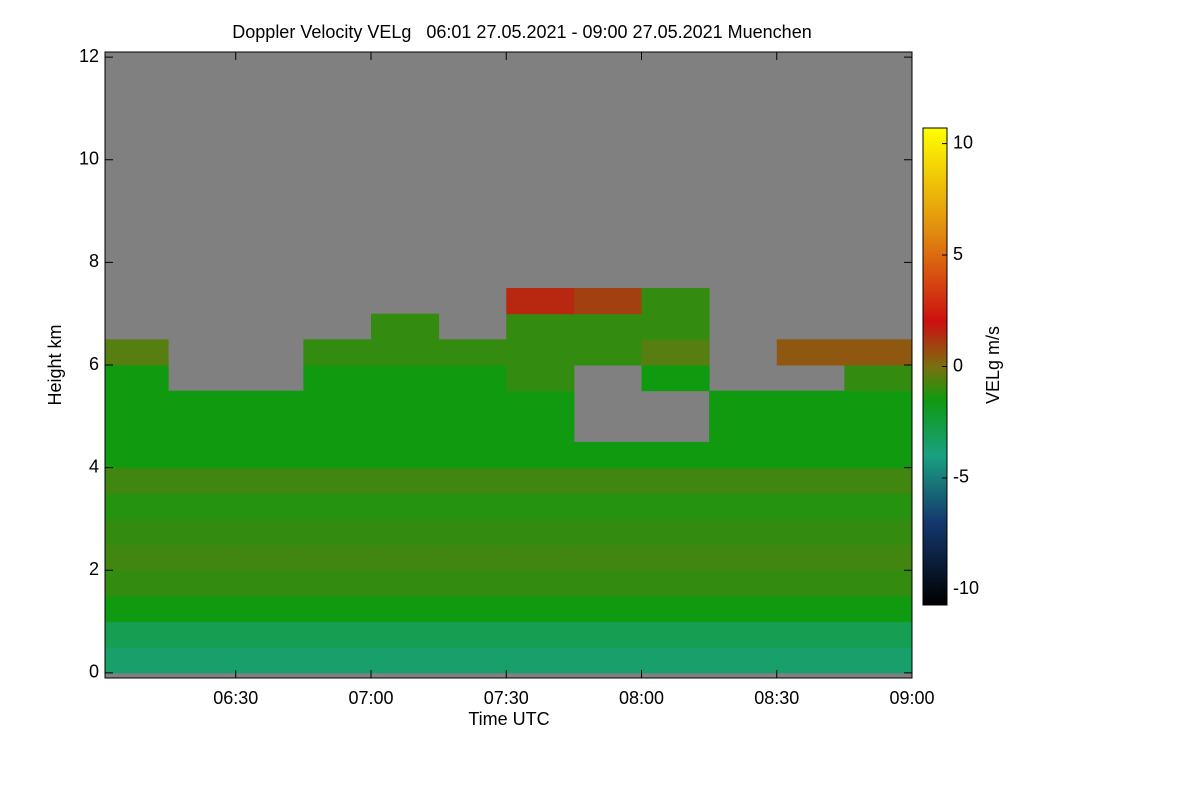 Image resolution: width=1200 pixels, height=800 pixels. Describe the element at coordinates (776, 698) in the screenshot. I see `x-tick-label: 08:30` at that location.